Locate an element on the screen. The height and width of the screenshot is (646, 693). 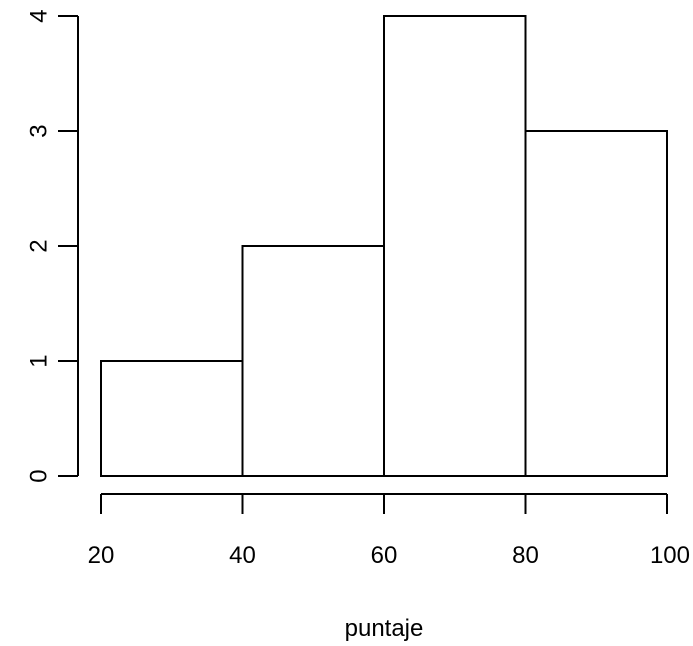
y-tick-label-2: 2 is located at coordinates (38, 245).